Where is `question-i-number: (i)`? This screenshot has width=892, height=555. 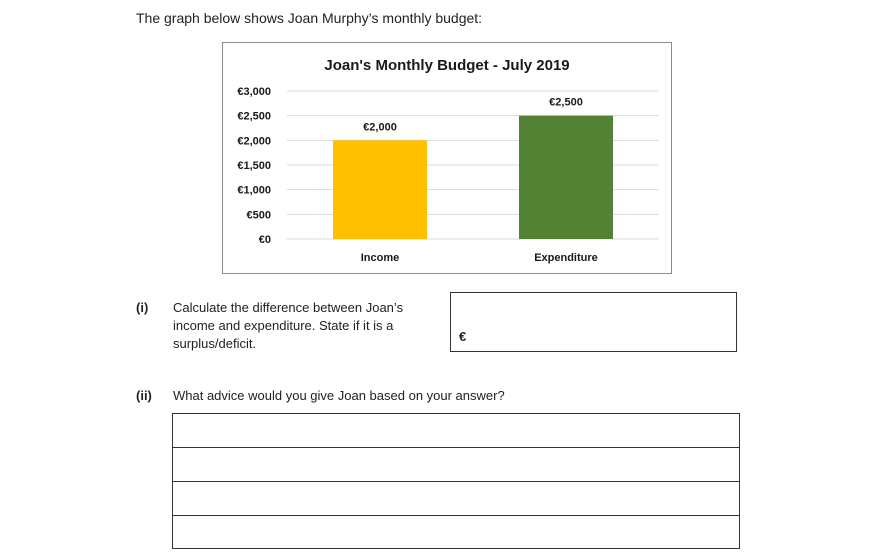 question-i-number: (i) is located at coordinates (142, 307).